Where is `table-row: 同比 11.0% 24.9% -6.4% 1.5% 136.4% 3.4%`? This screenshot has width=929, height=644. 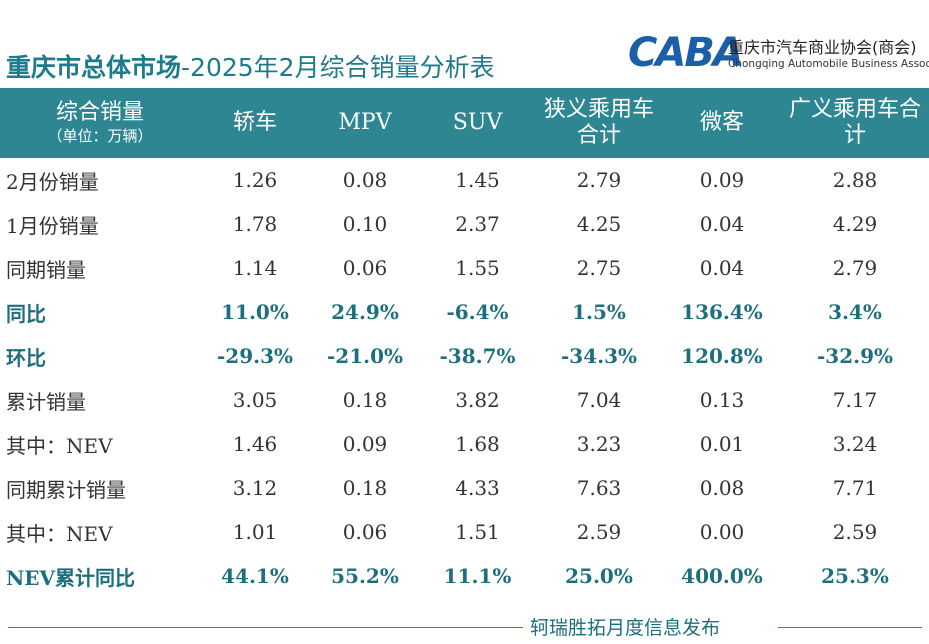
table-row: 同比 11.0% 24.9% -6.4% 1.5% 136.4% 3.4% is located at coordinates (464, 312).